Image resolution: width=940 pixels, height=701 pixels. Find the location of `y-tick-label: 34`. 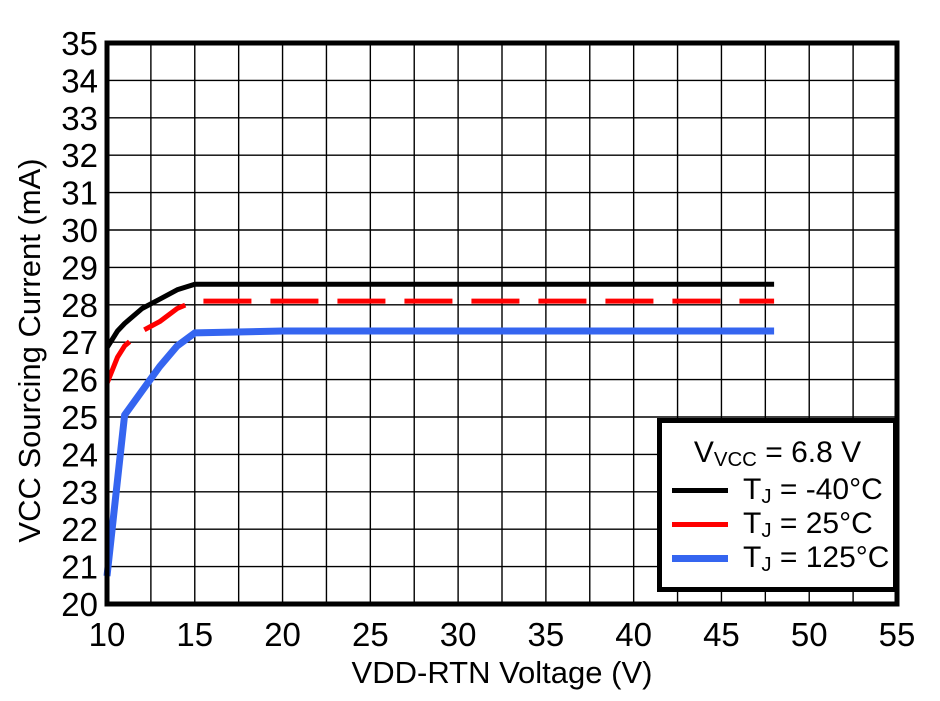

y-tick-label: 34 is located at coordinates (79, 80).